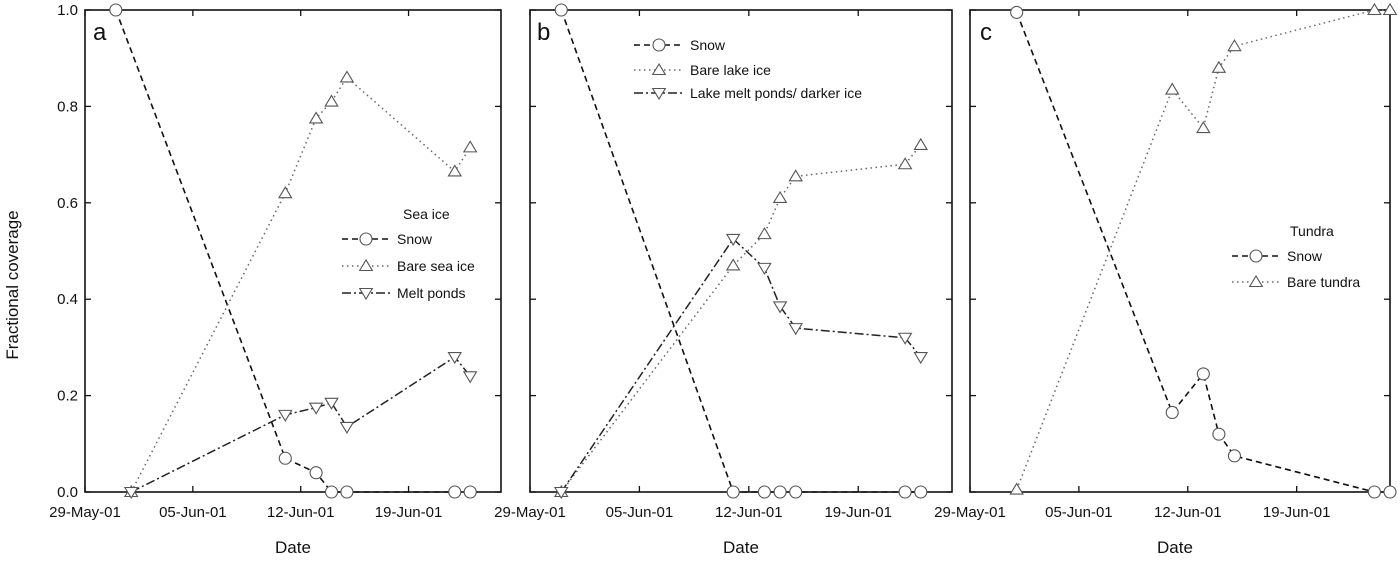 Image resolution: width=1400 pixels, height=563 pixels. What do you see at coordinates (741, 547) in the screenshot?
I see `panel-b-x-axis-title: Date` at bounding box center [741, 547].